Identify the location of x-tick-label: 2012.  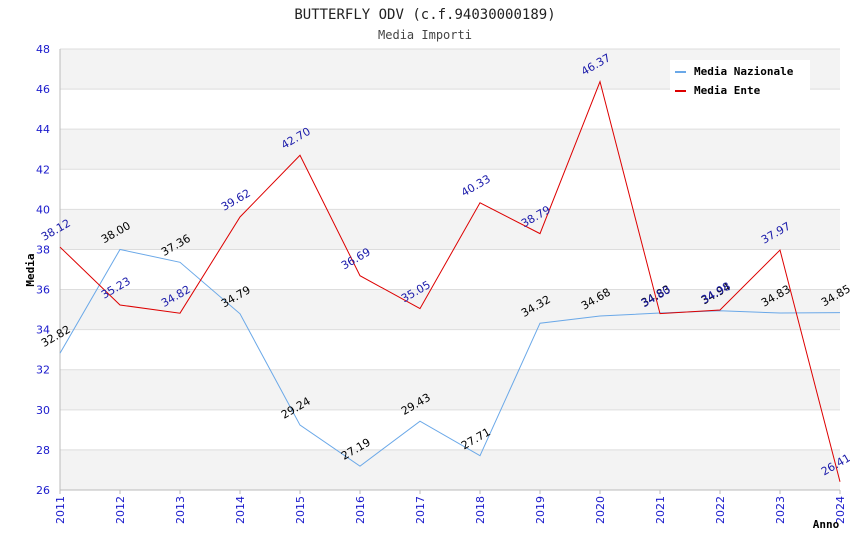
(120, 510).